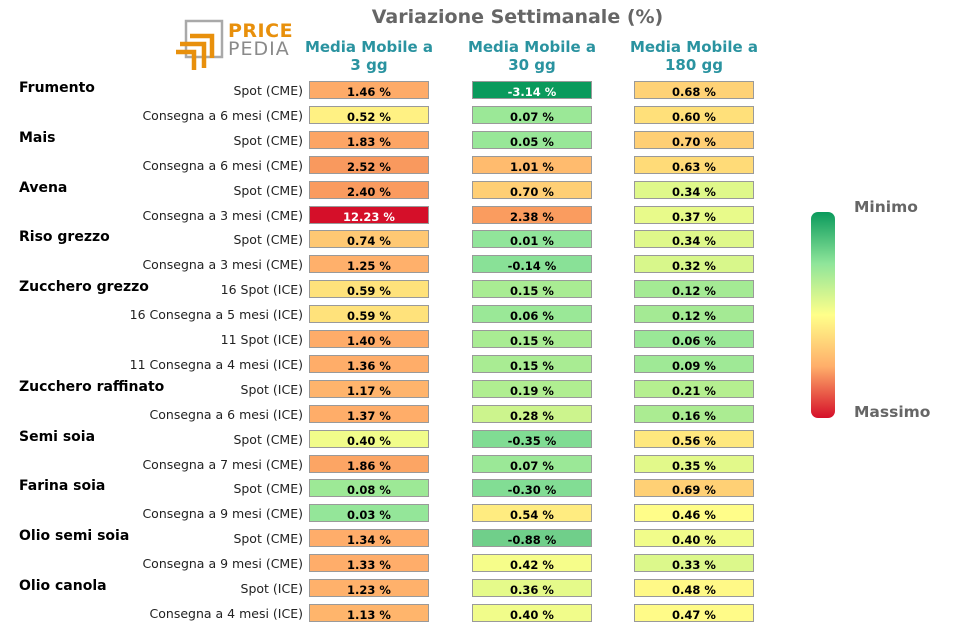 The height and width of the screenshot is (639, 959). Describe the element at coordinates (532, 164) in the screenshot. I see `heatmap-cell: 1.01 %` at that location.